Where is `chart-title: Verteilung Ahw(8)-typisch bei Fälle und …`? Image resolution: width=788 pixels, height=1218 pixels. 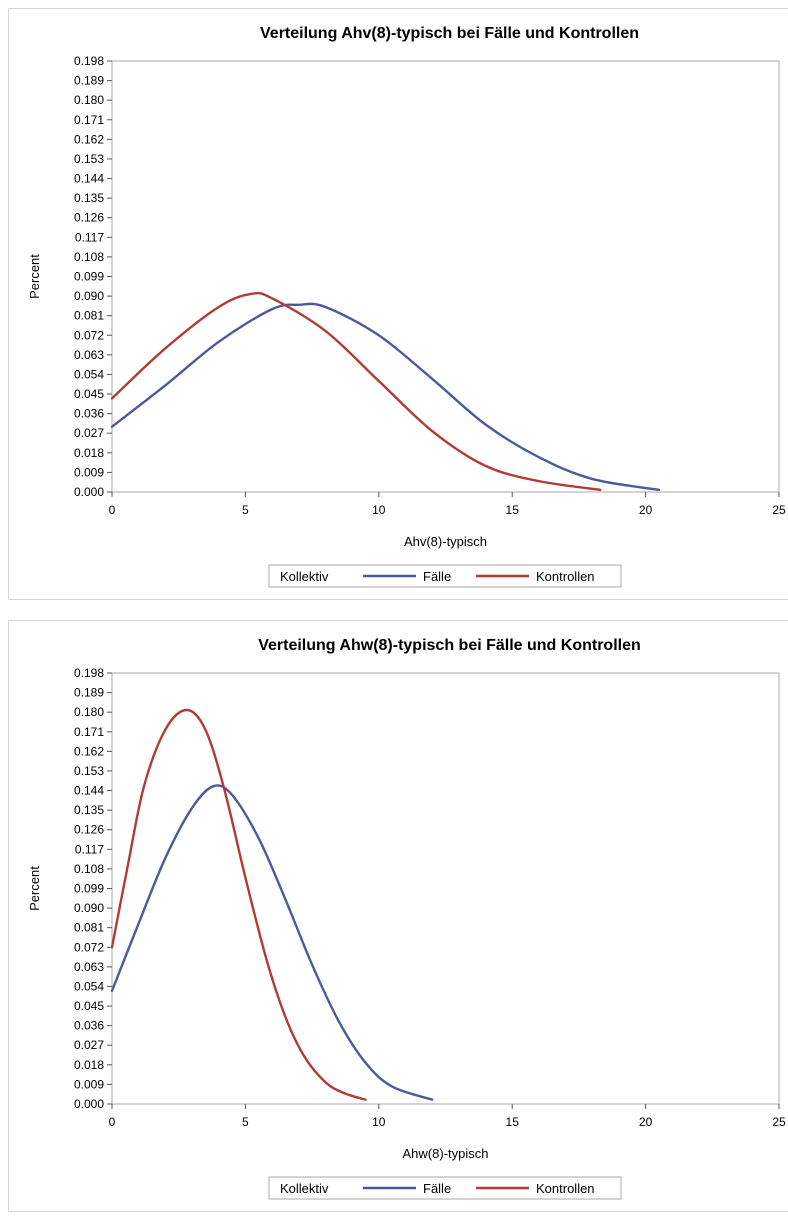
chart-title: Verteilung Ahw(8)-typisch bei Fälle und … is located at coordinates (449, 645).